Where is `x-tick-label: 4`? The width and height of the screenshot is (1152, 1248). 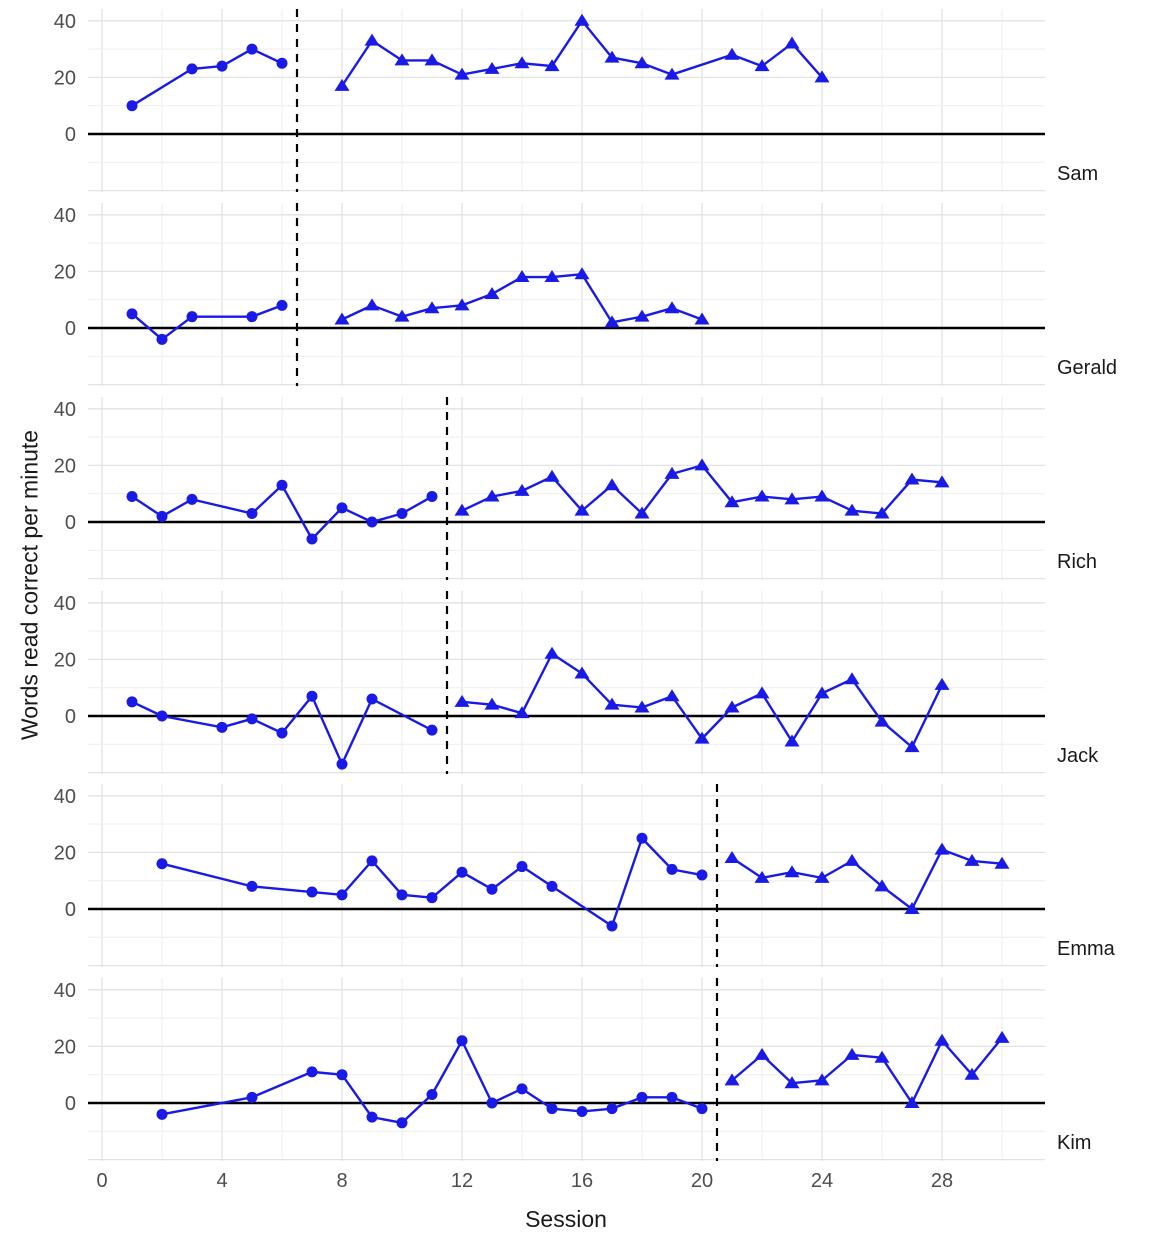
x-tick-label: 4 is located at coordinates (221, 1181).